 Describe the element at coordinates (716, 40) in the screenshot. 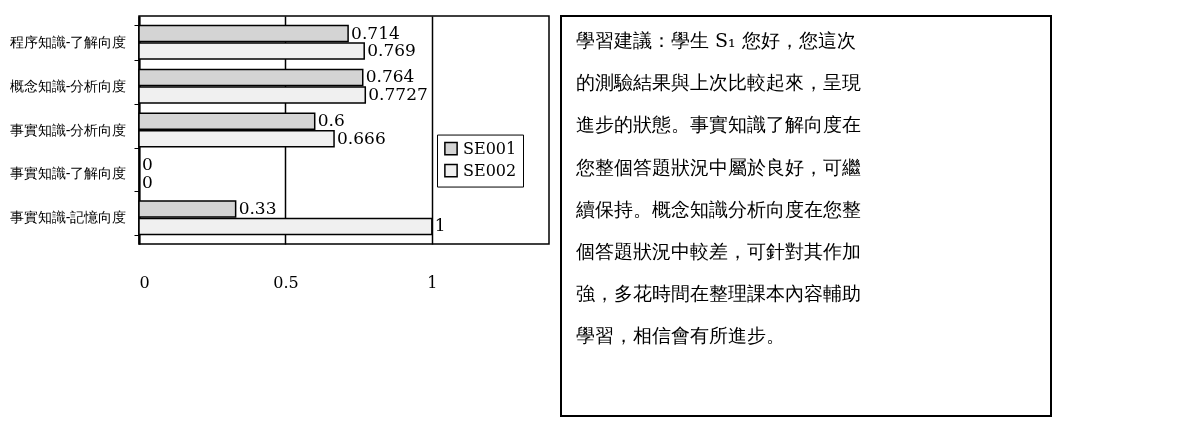

I see `text: 學習建議：學生 S₁ 您好，您這次` at that location.